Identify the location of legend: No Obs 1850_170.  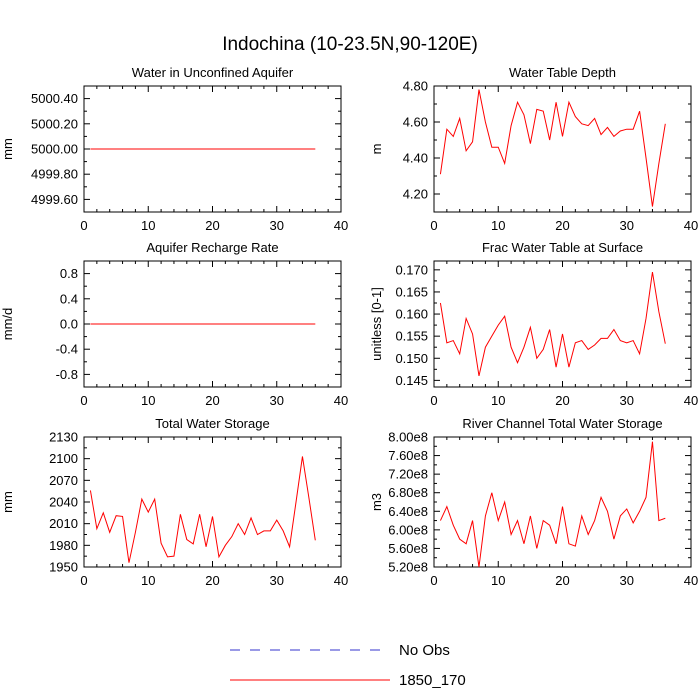
(348, 665).